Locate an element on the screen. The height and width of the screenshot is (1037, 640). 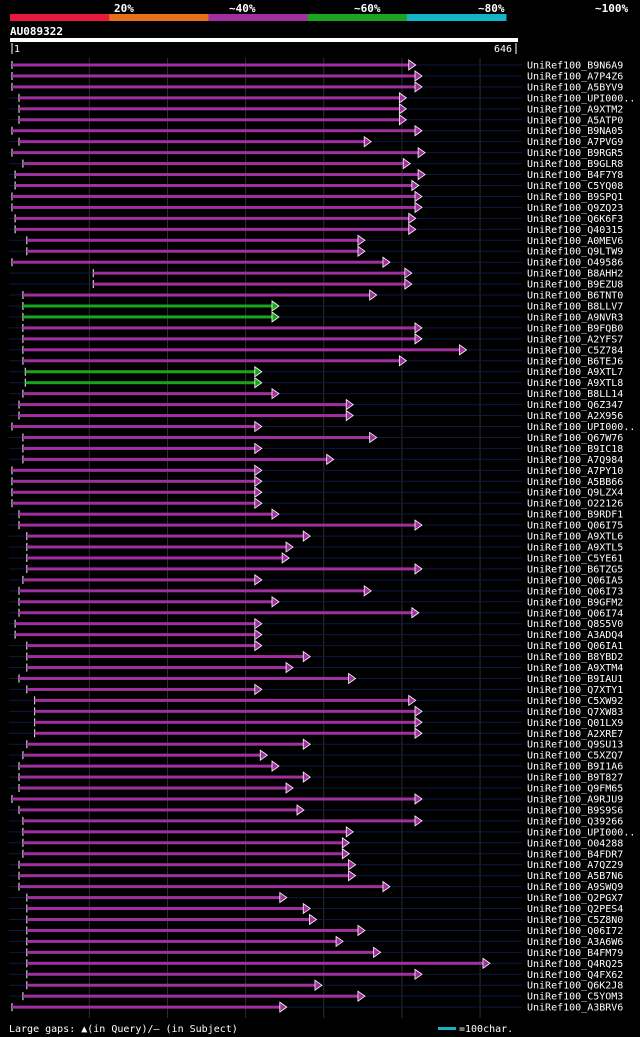
hit-row: UniRef100_Q8S5V0 is located at coordinates (316, 623).